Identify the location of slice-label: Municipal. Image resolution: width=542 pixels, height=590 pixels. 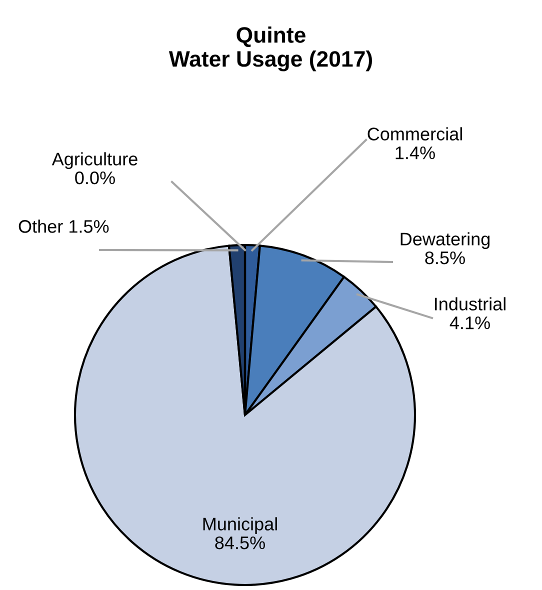
(240, 525).